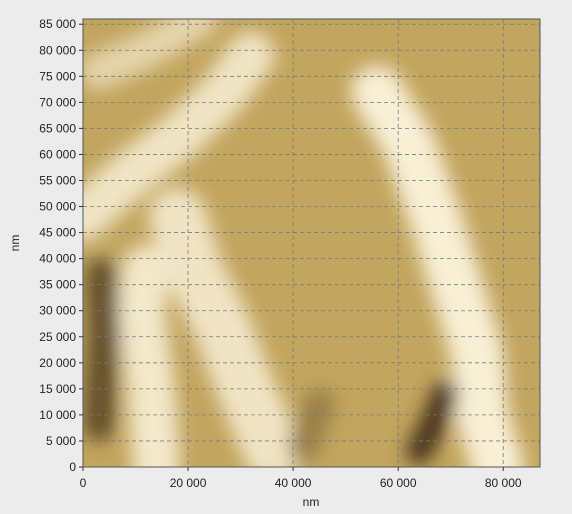 The width and height of the screenshot is (572, 514). I want to click on x-tick-label: 20 000, so click(188, 483).